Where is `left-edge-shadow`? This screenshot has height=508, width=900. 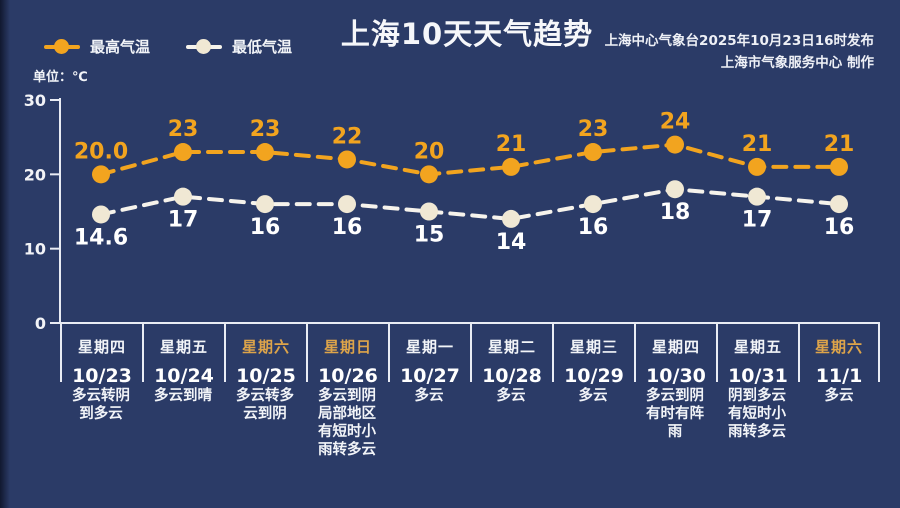 left-edge-shadow is located at coordinates (5, 254).